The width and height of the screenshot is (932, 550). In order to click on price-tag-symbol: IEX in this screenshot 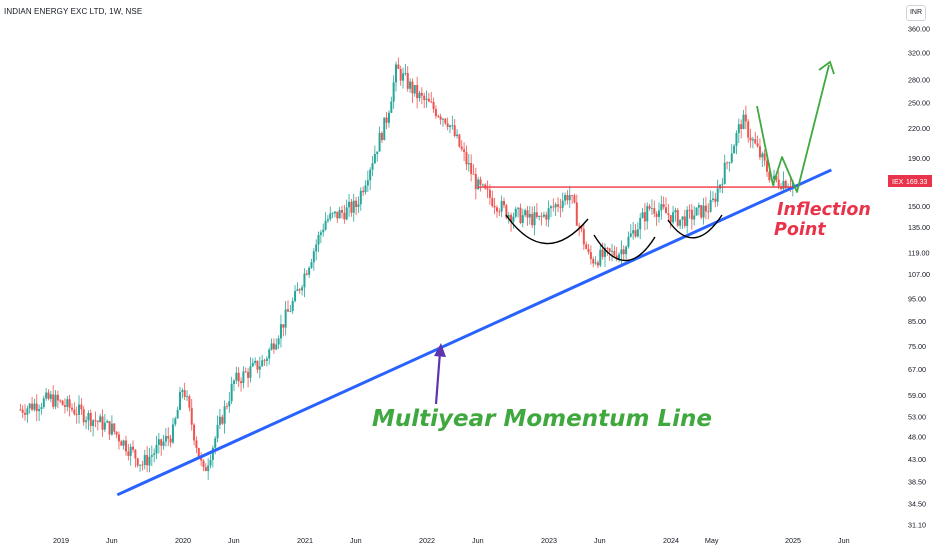, I will do `click(898, 182)`.